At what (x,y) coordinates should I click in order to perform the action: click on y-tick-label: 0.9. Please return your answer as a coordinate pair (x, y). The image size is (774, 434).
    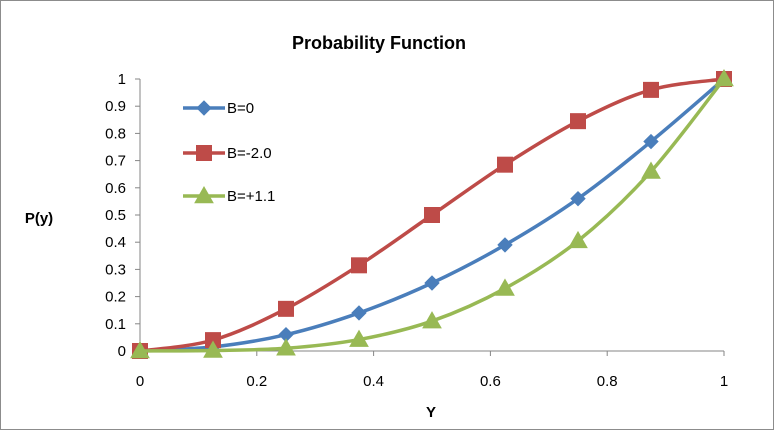
    Looking at the image, I should click on (115, 106).